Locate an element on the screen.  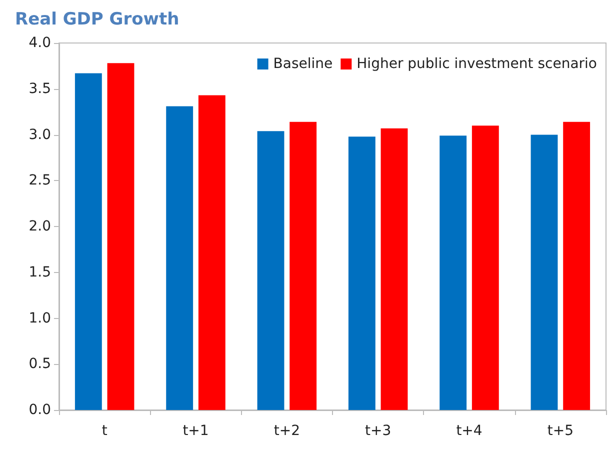
x-tick-label: t+4 is located at coordinates (469, 431).